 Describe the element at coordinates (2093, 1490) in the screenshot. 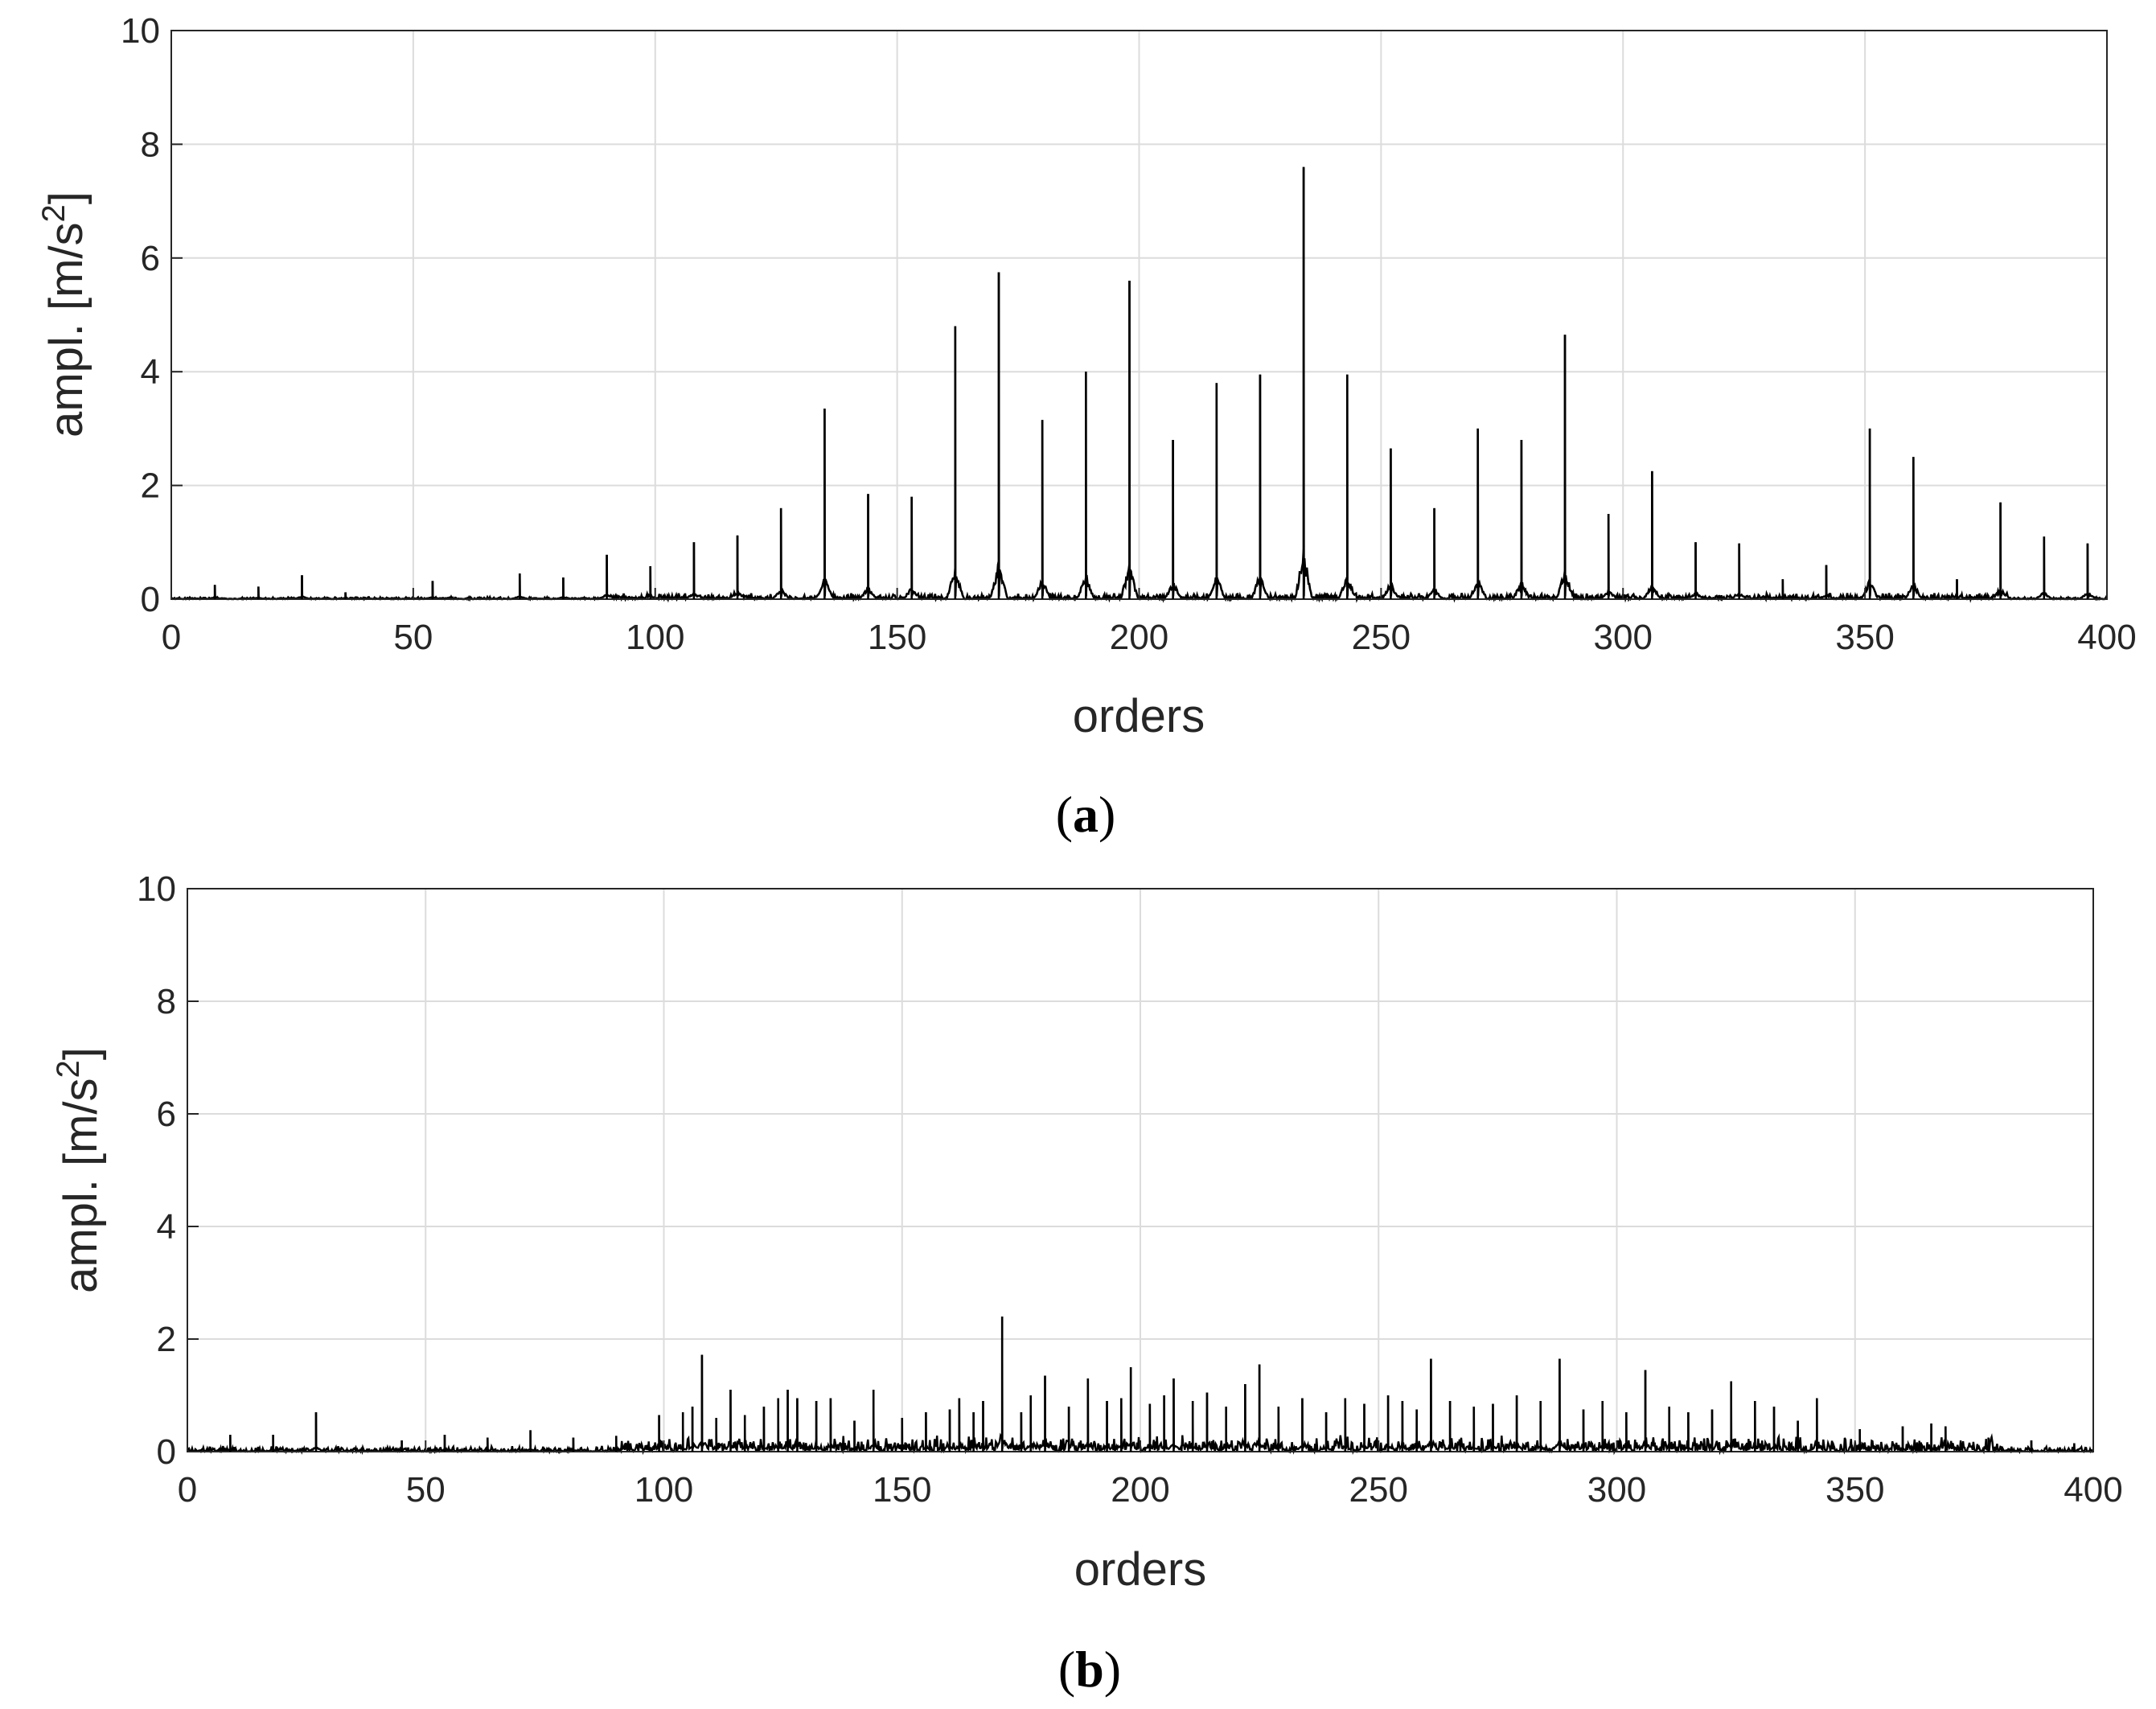

I see `x-tick-label-b-8: 400` at that location.